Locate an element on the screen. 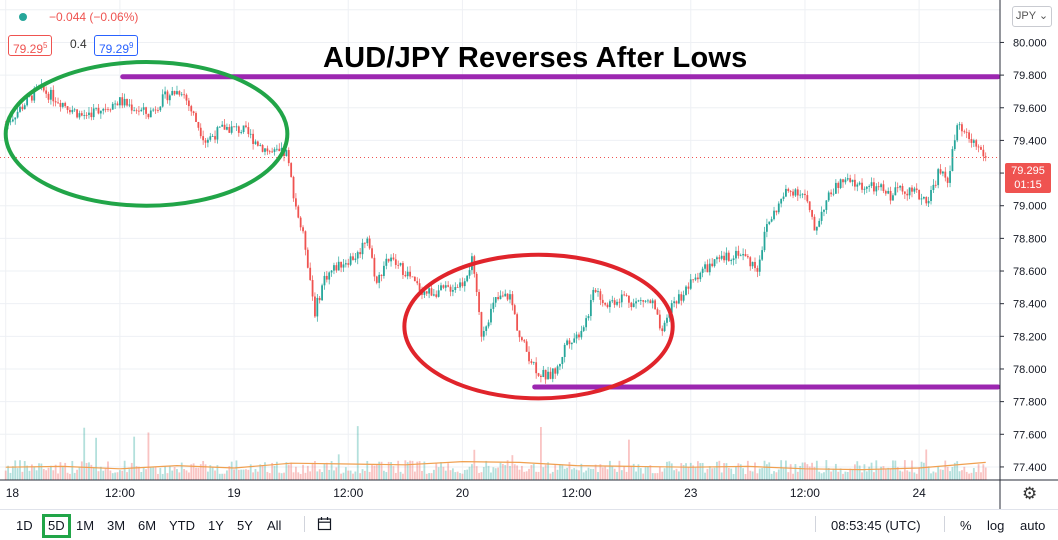 The height and width of the screenshot is (540, 1058). calendar-icon is located at coordinates (324, 523).